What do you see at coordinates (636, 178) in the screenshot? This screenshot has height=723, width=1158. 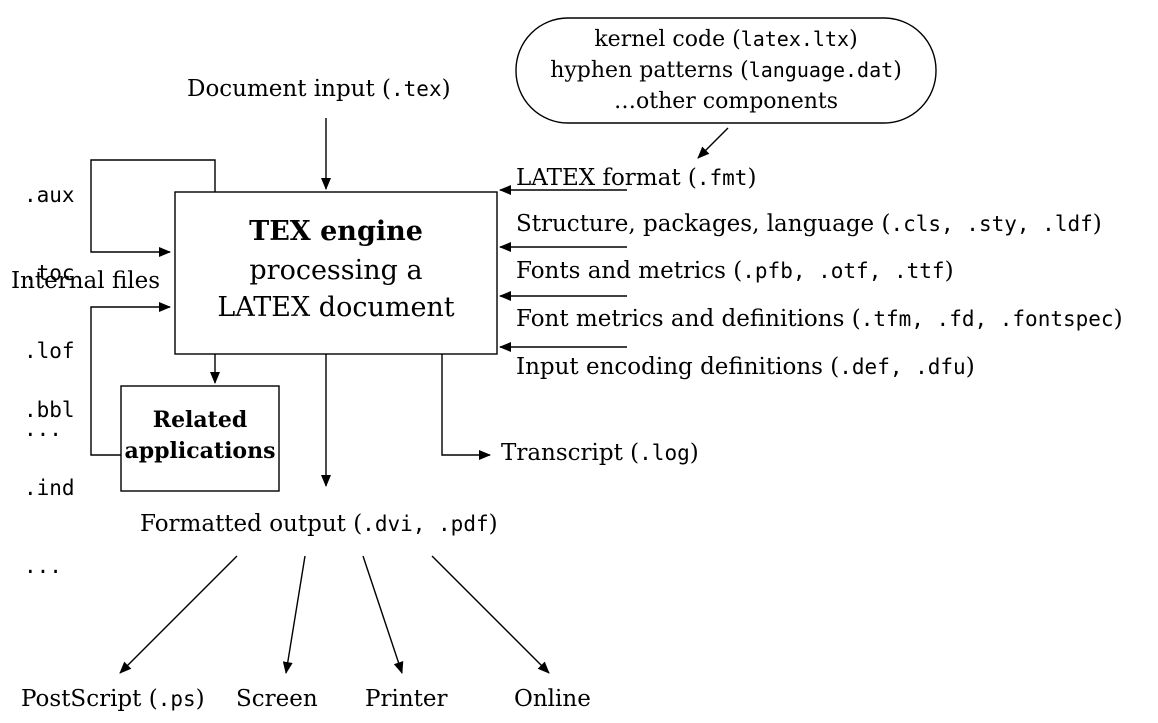 I see `input-fmt-label: LATEX format (.fmt)` at bounding box center [636, 178].